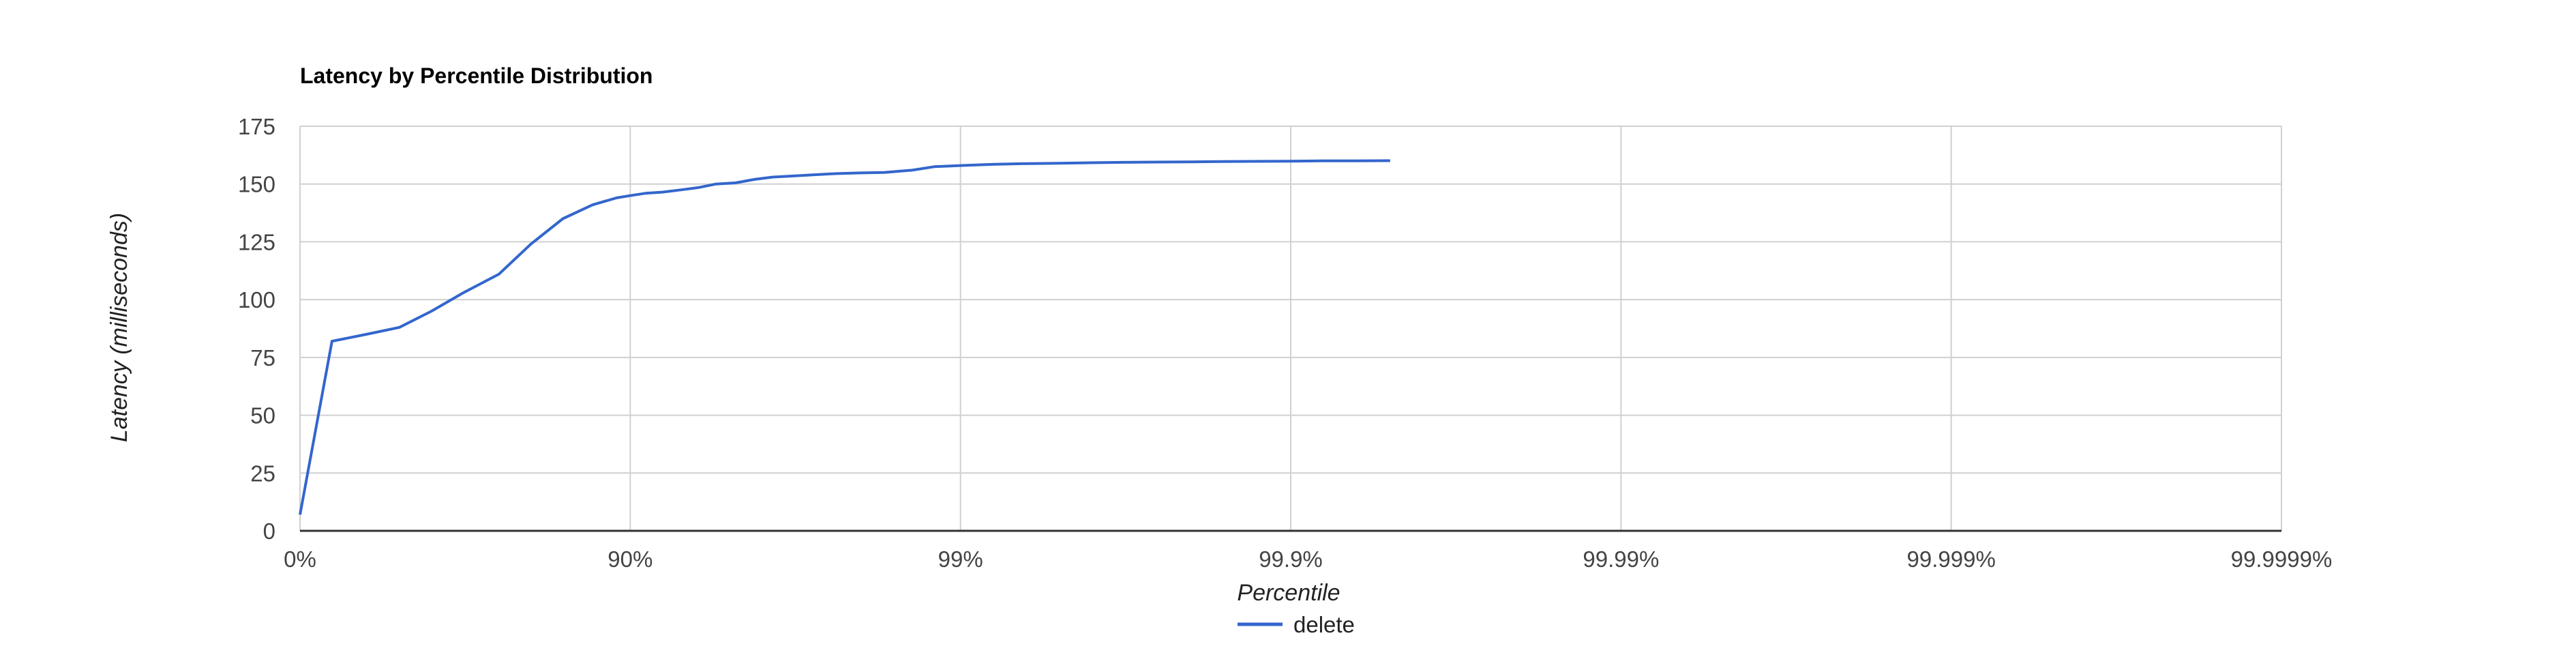 This screenshot has height=655, width=2576. I want to click on legend: delete, so click(1296, 624).